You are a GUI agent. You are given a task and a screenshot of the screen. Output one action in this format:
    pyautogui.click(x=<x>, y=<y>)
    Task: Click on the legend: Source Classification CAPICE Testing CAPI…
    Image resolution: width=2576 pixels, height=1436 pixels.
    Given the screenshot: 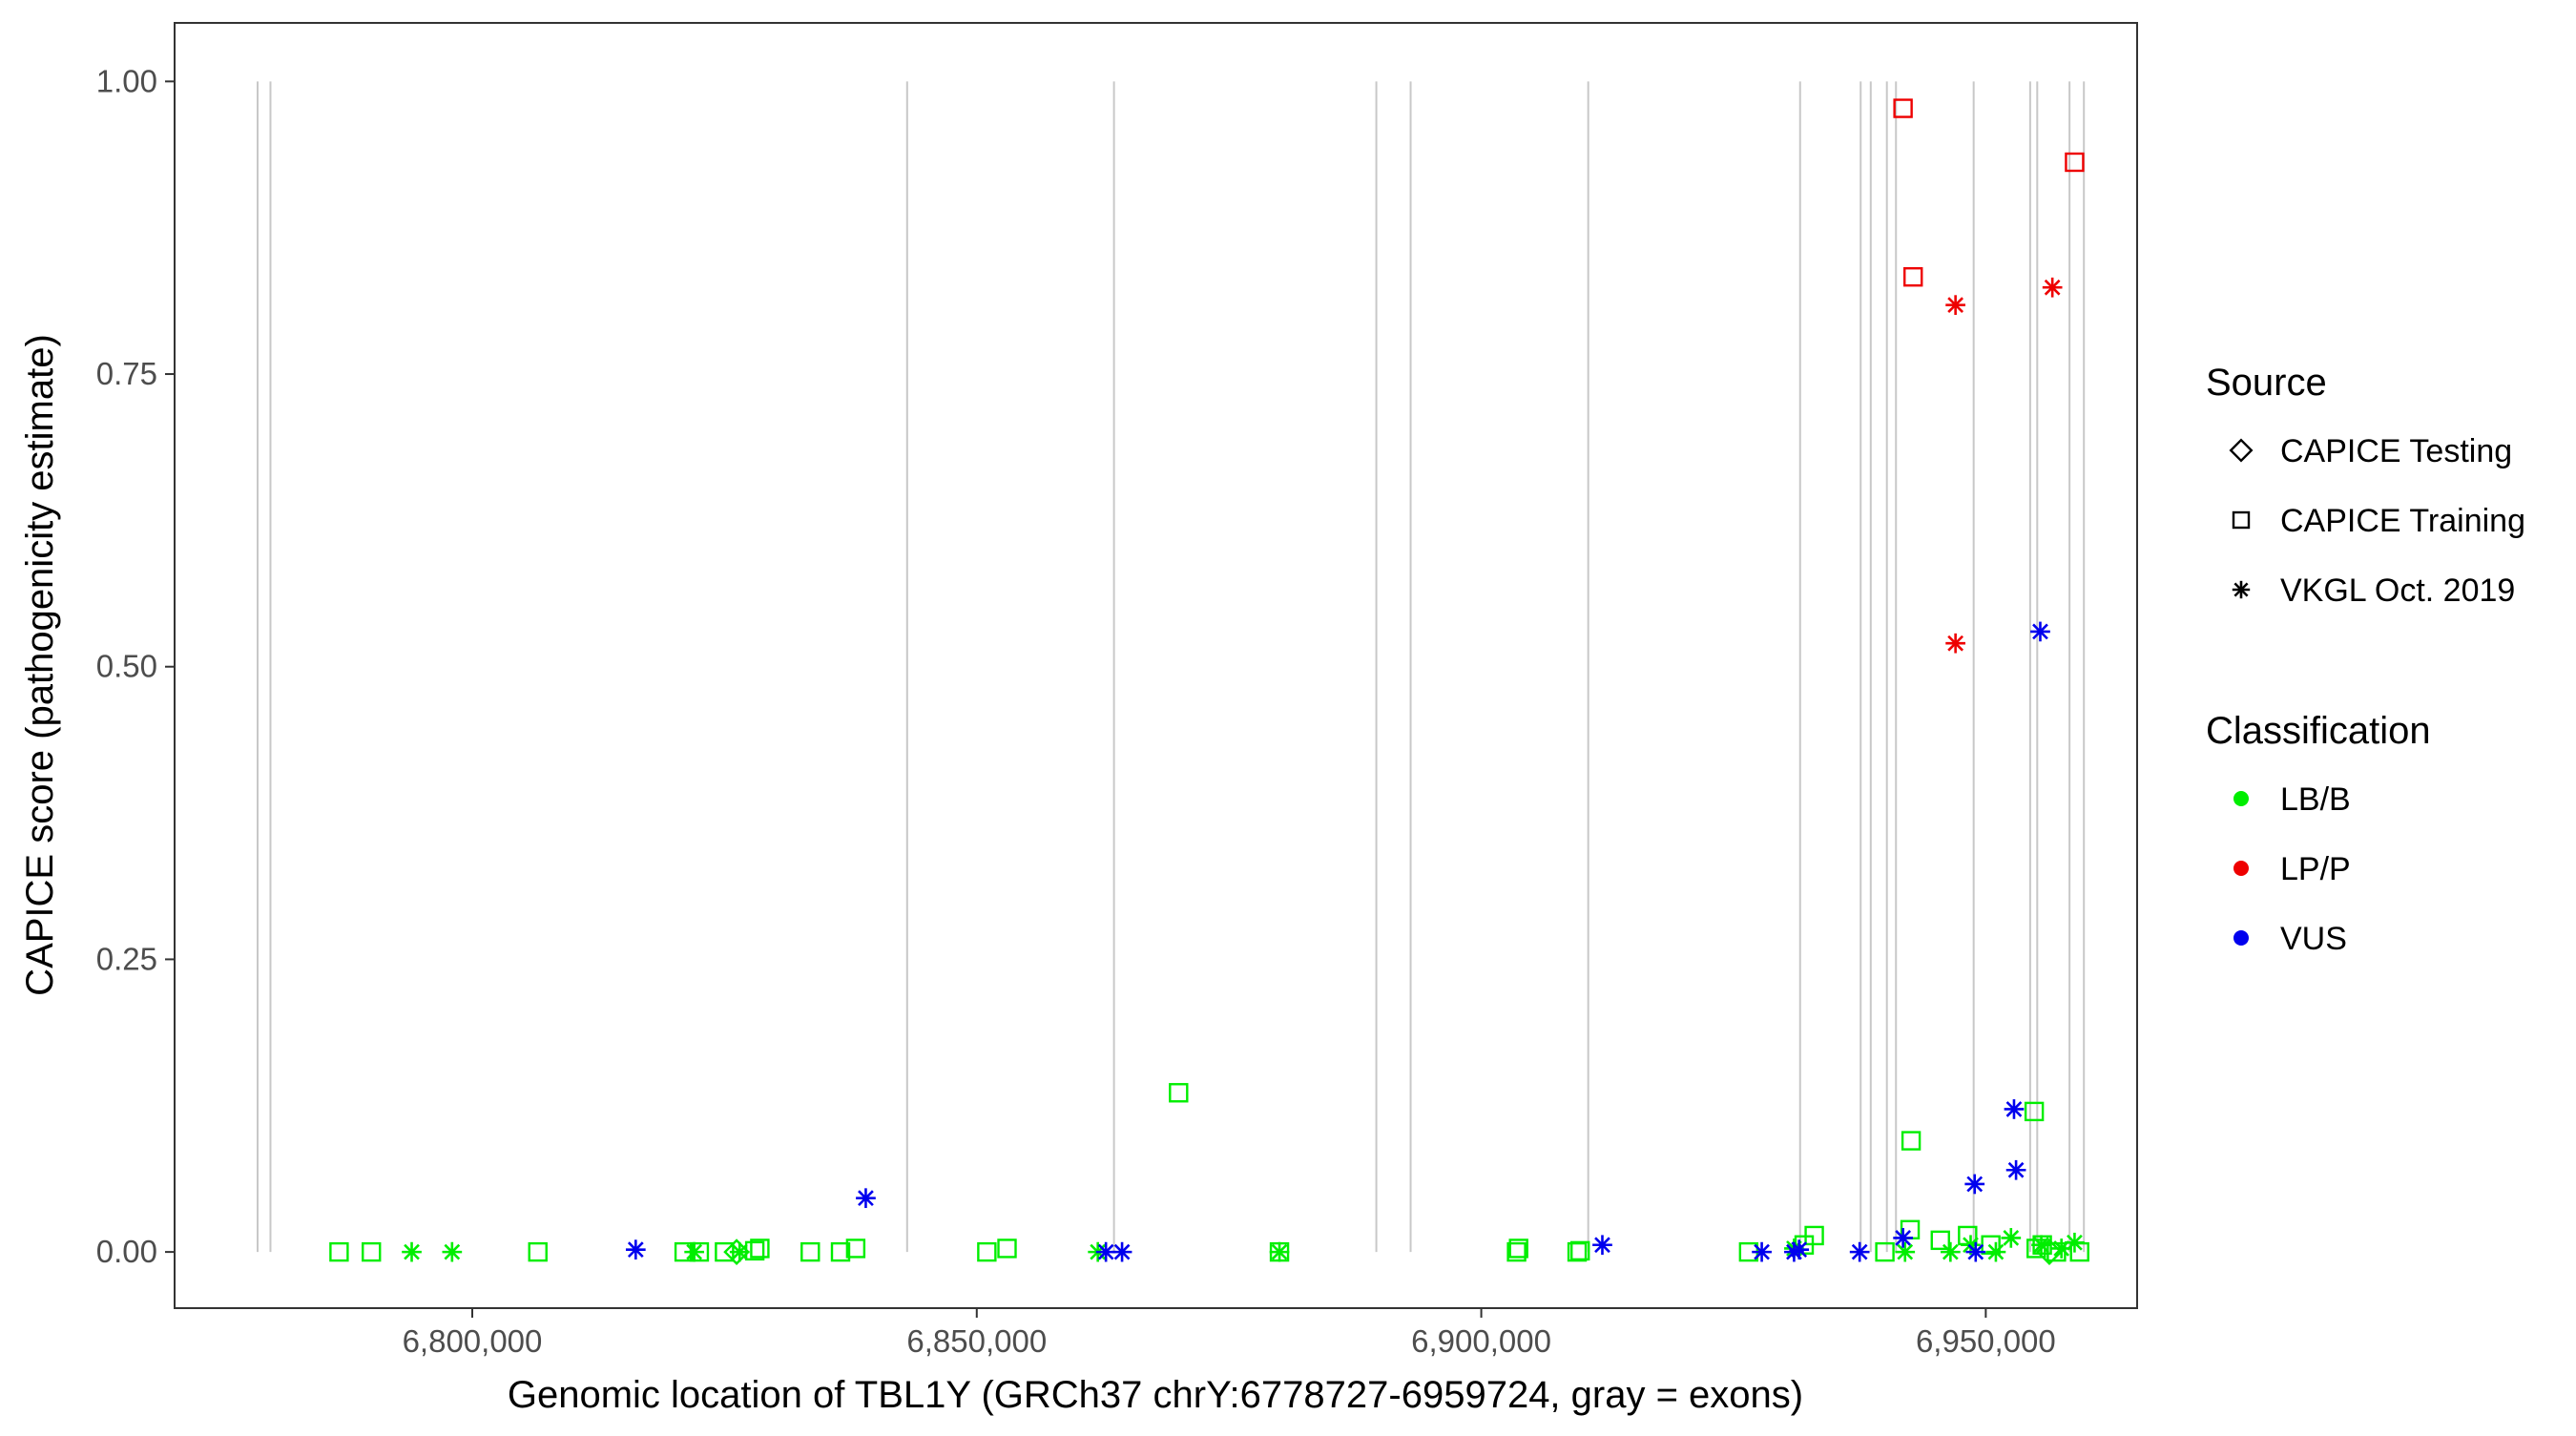 What is the action you would take?
    pyautogui.click(x=2365, y=659)
    